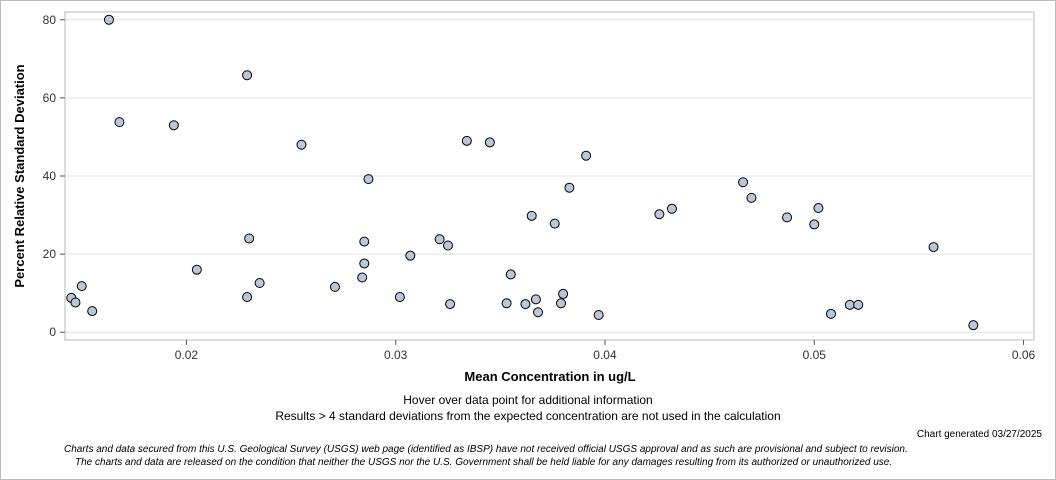  I want to click on x-tick-label: 0.03, so click(396, 355).